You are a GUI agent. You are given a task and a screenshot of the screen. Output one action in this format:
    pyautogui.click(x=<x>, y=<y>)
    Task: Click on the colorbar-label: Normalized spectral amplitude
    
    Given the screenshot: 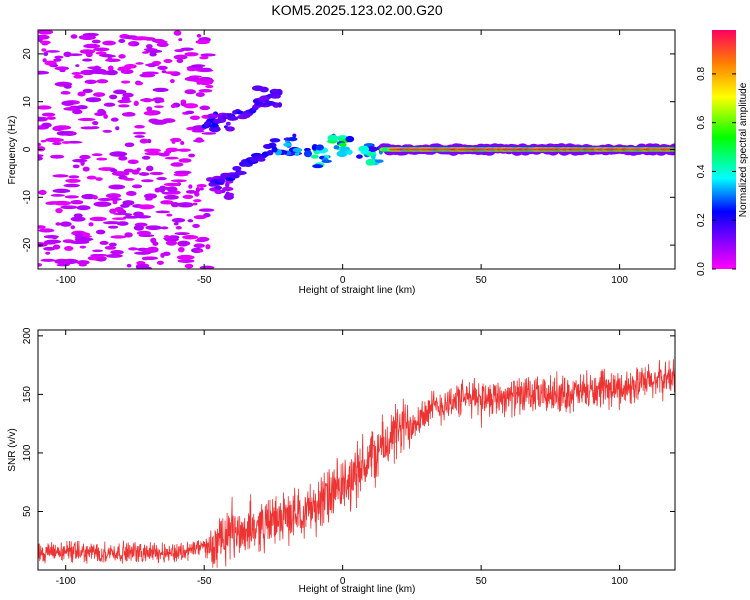 What is the action you would take?
    pyautogui.click(x=743, y=149)
    